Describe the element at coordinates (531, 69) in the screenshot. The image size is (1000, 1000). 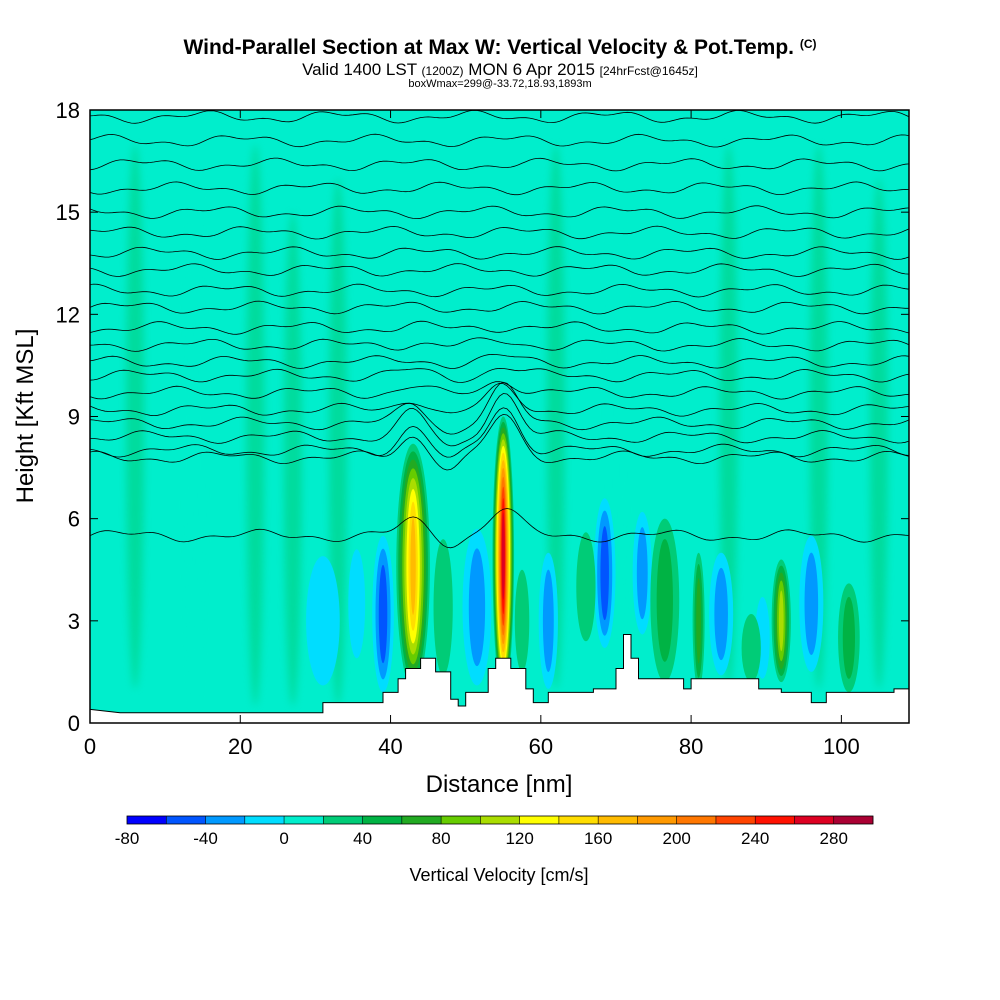
I see `valid-date: MON 6 Apr 2015` at that location.